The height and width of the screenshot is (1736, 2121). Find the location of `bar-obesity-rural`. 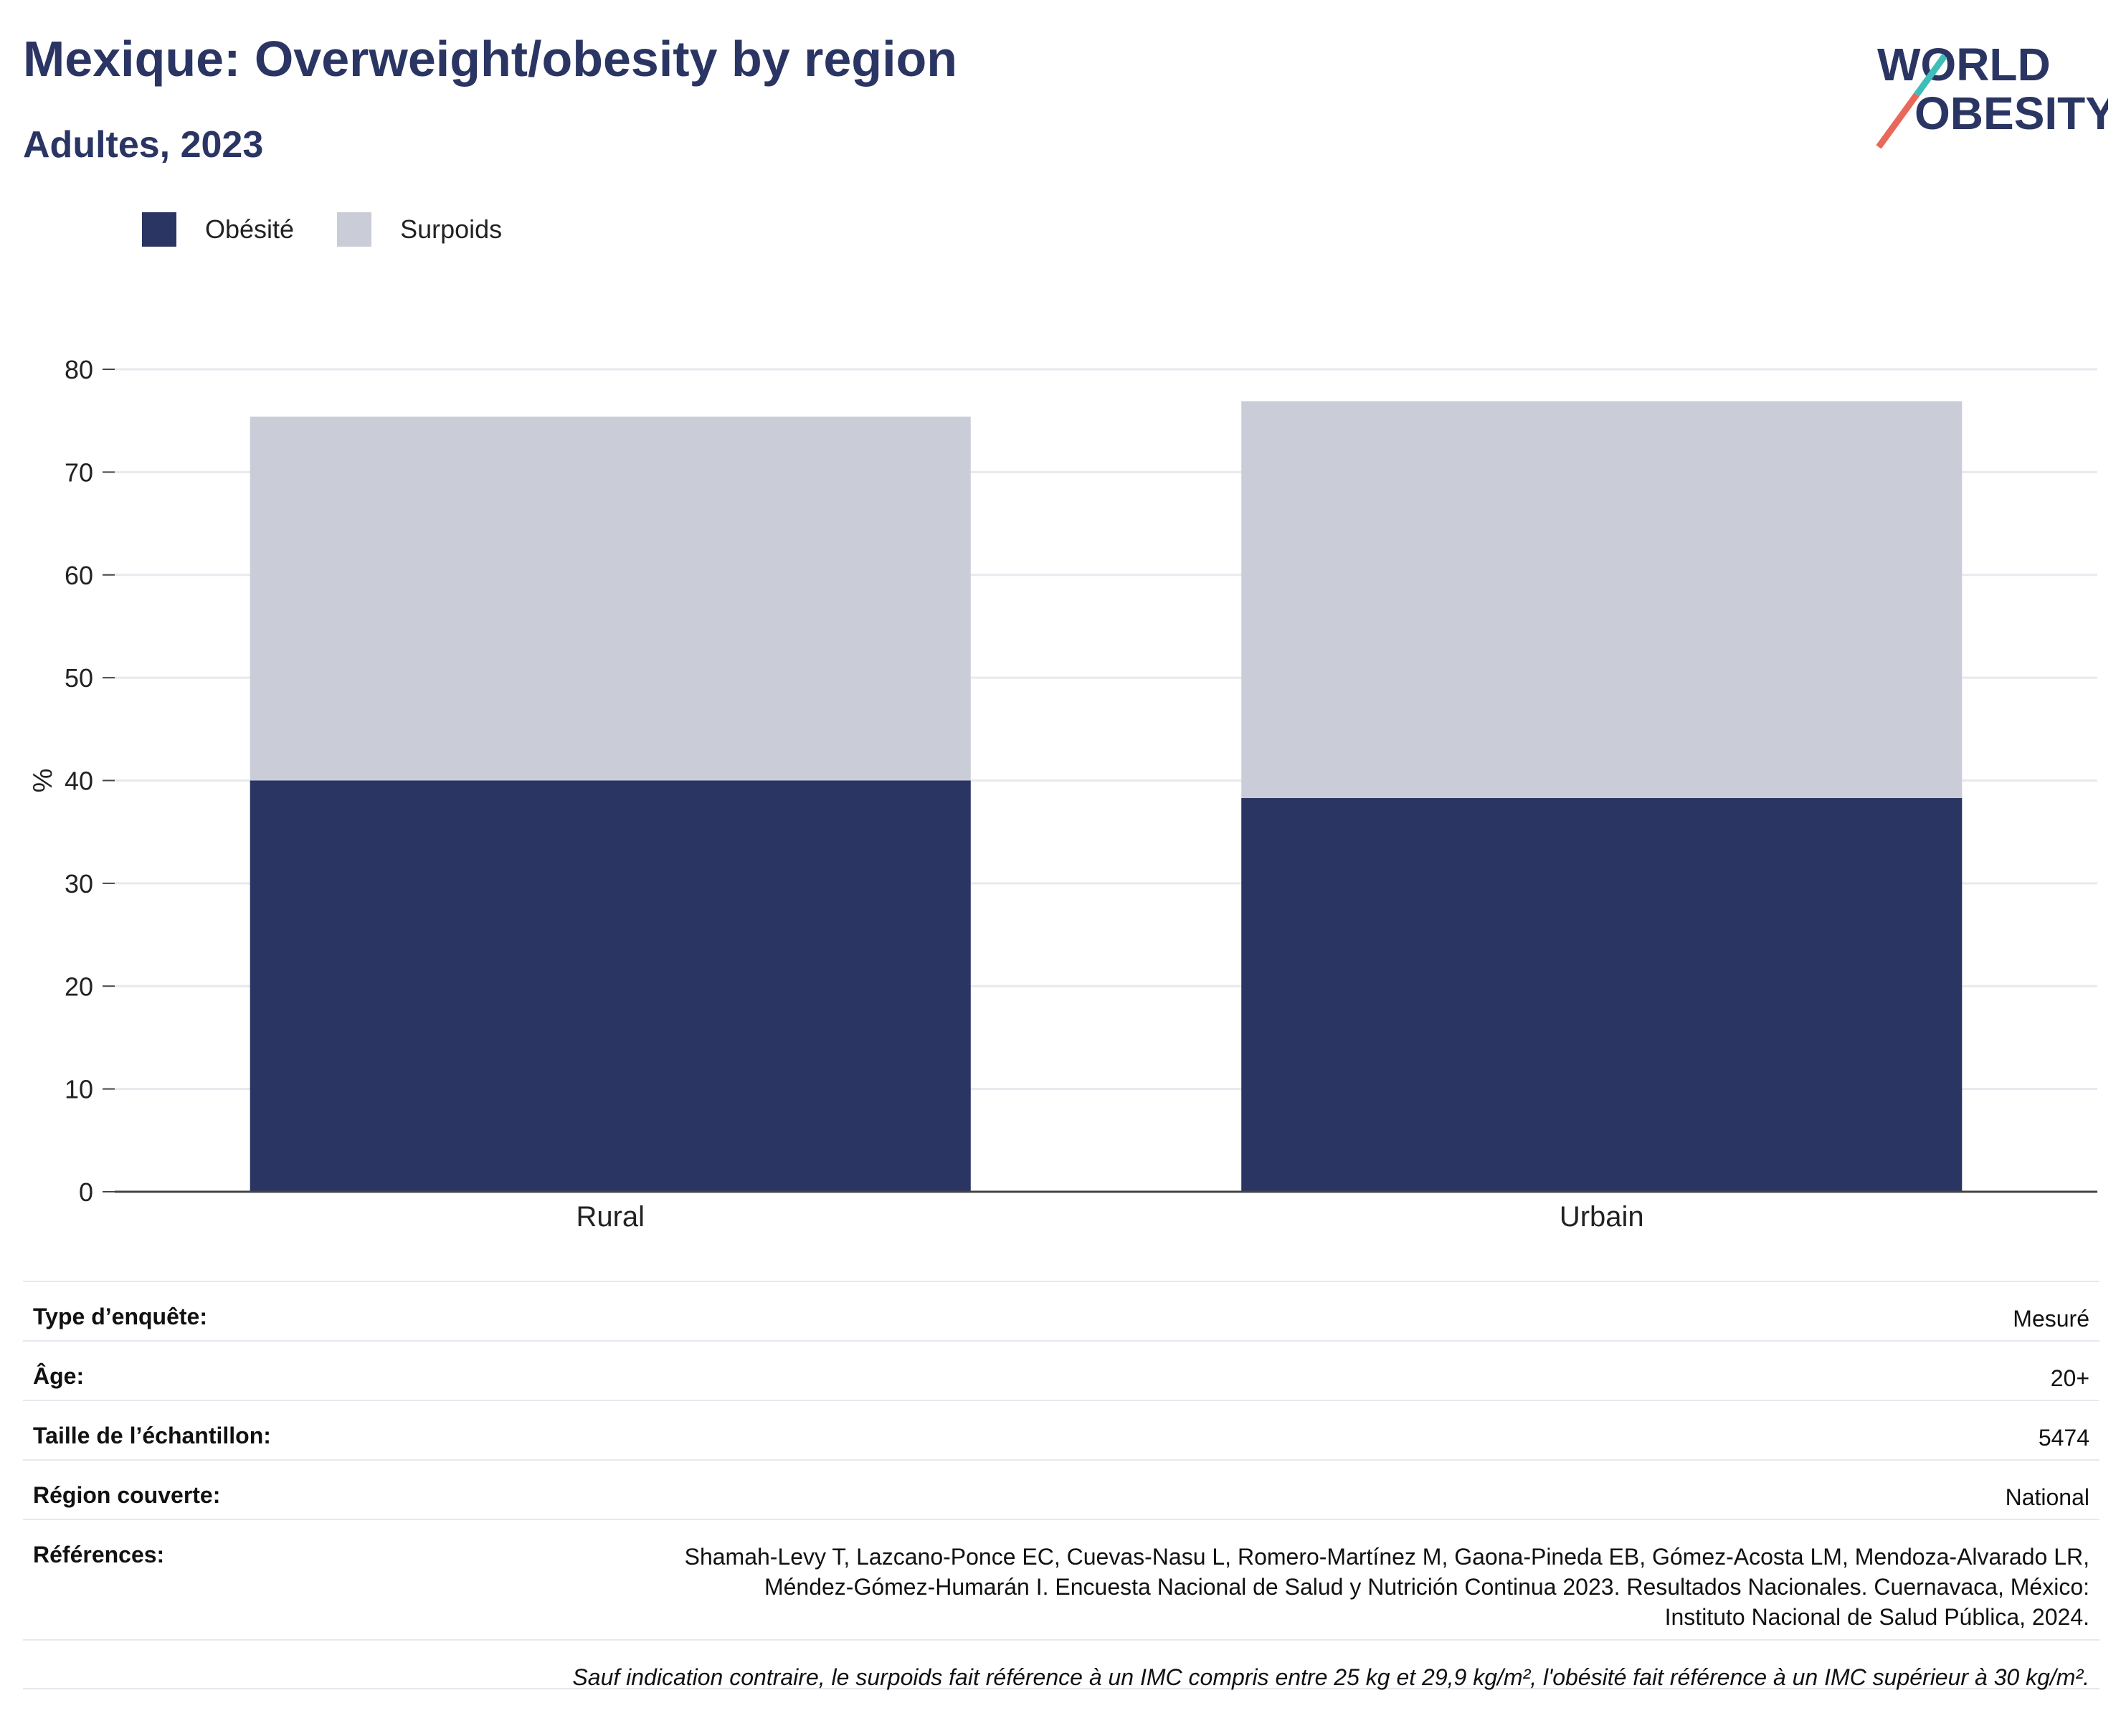

bar-obesity-rural is located at coordinates (610, 986).